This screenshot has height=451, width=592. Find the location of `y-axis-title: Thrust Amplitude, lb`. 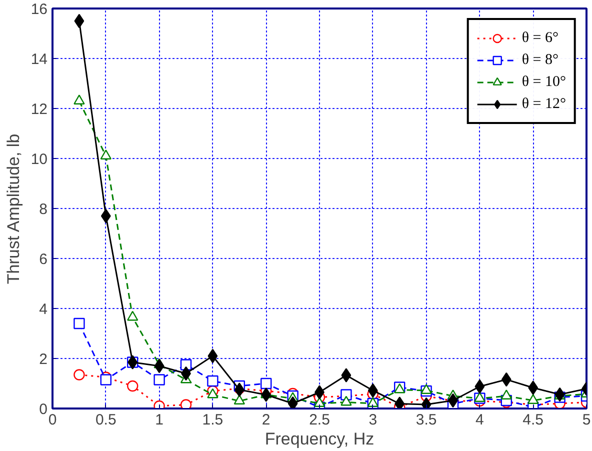

y-axis-title: Thrust Amplitude, lb is located at coordinates (13, 209).